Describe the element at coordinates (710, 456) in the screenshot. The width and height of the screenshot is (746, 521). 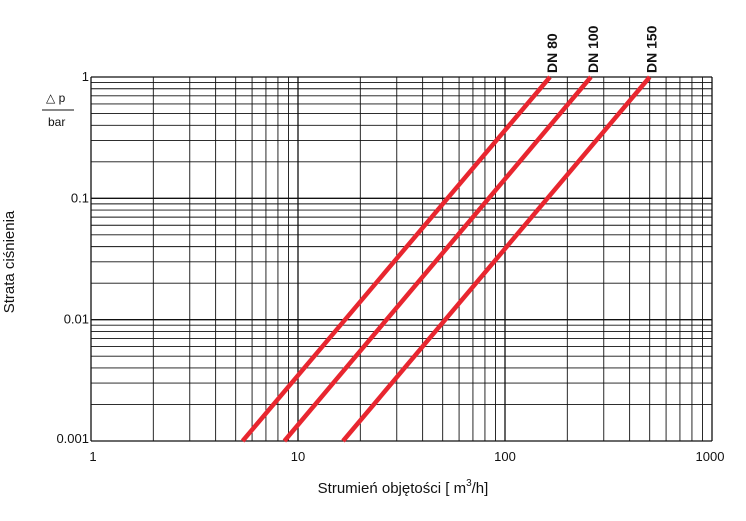
I see `x-tick-label: 1000` at that location.